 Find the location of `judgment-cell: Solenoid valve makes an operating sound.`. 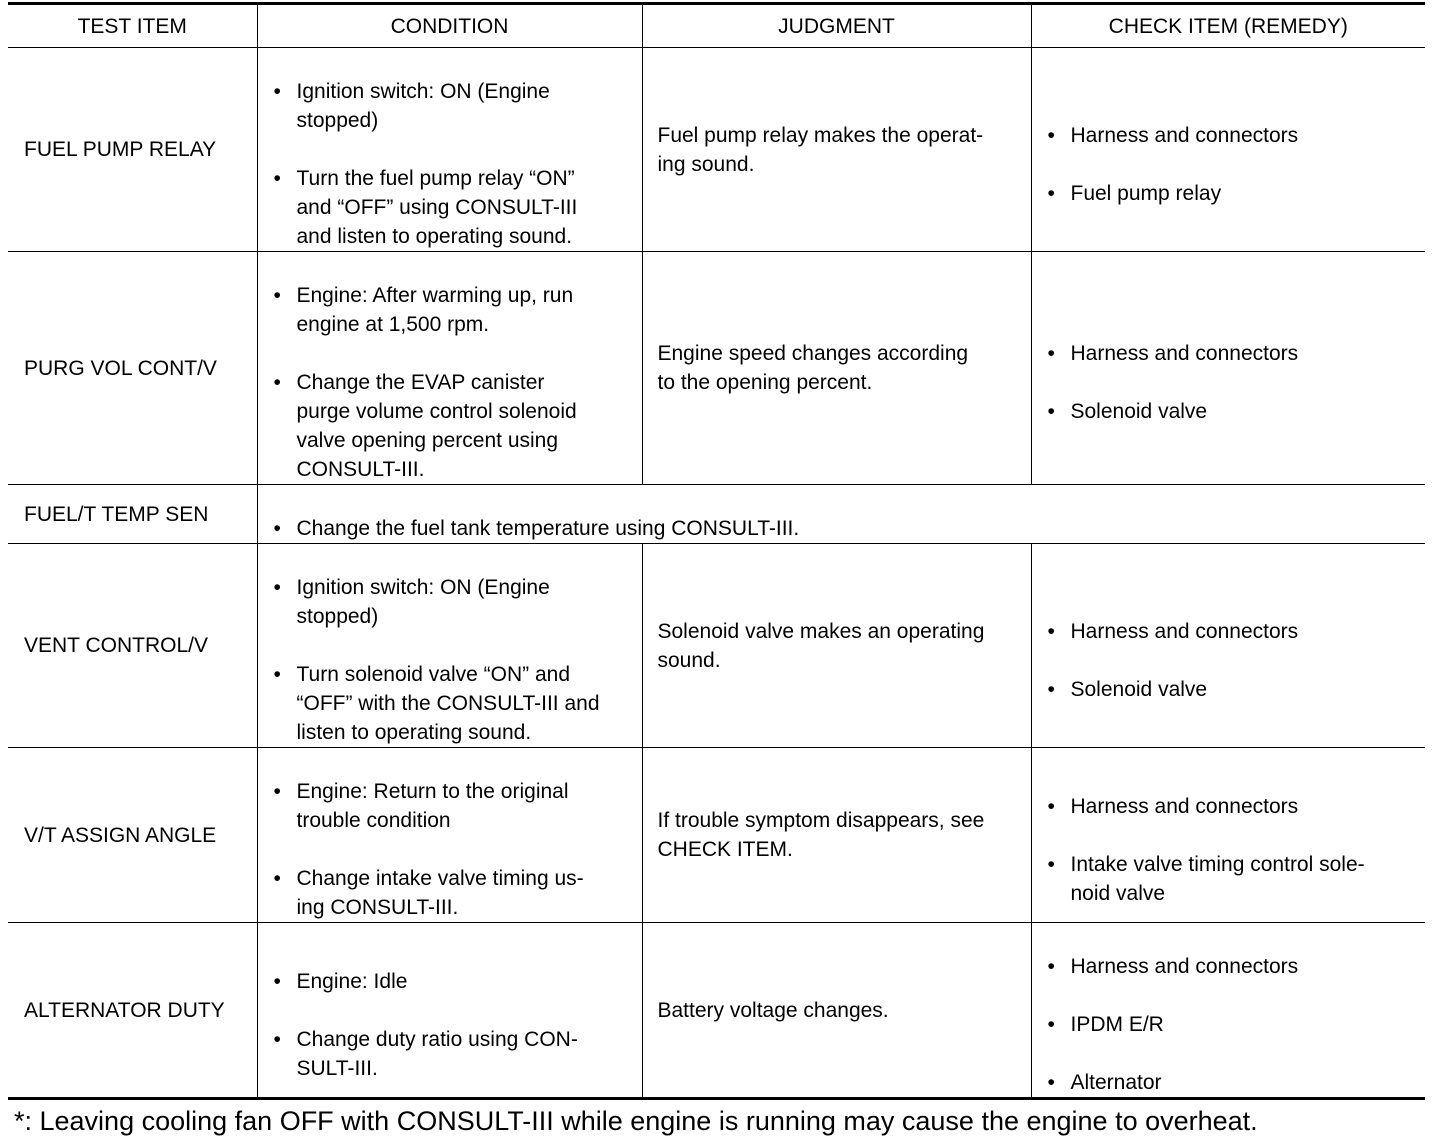

judgment-cell: Solenoid valve makes an operating sound. is located at coordinates (836, 645).